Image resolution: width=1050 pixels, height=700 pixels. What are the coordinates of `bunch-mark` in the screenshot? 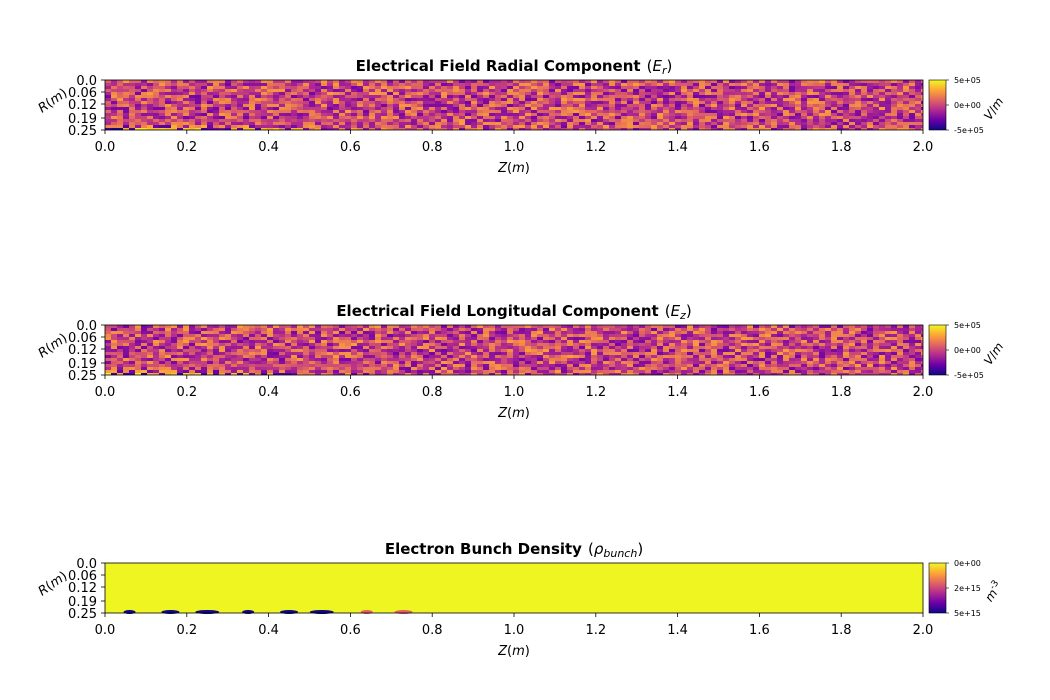 It's located at (289, 612).